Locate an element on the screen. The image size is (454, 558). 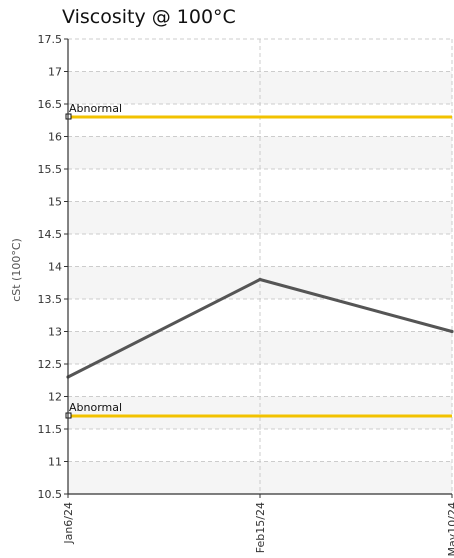
y-tick-label: 17.5 is located at coordinates (50, 39).